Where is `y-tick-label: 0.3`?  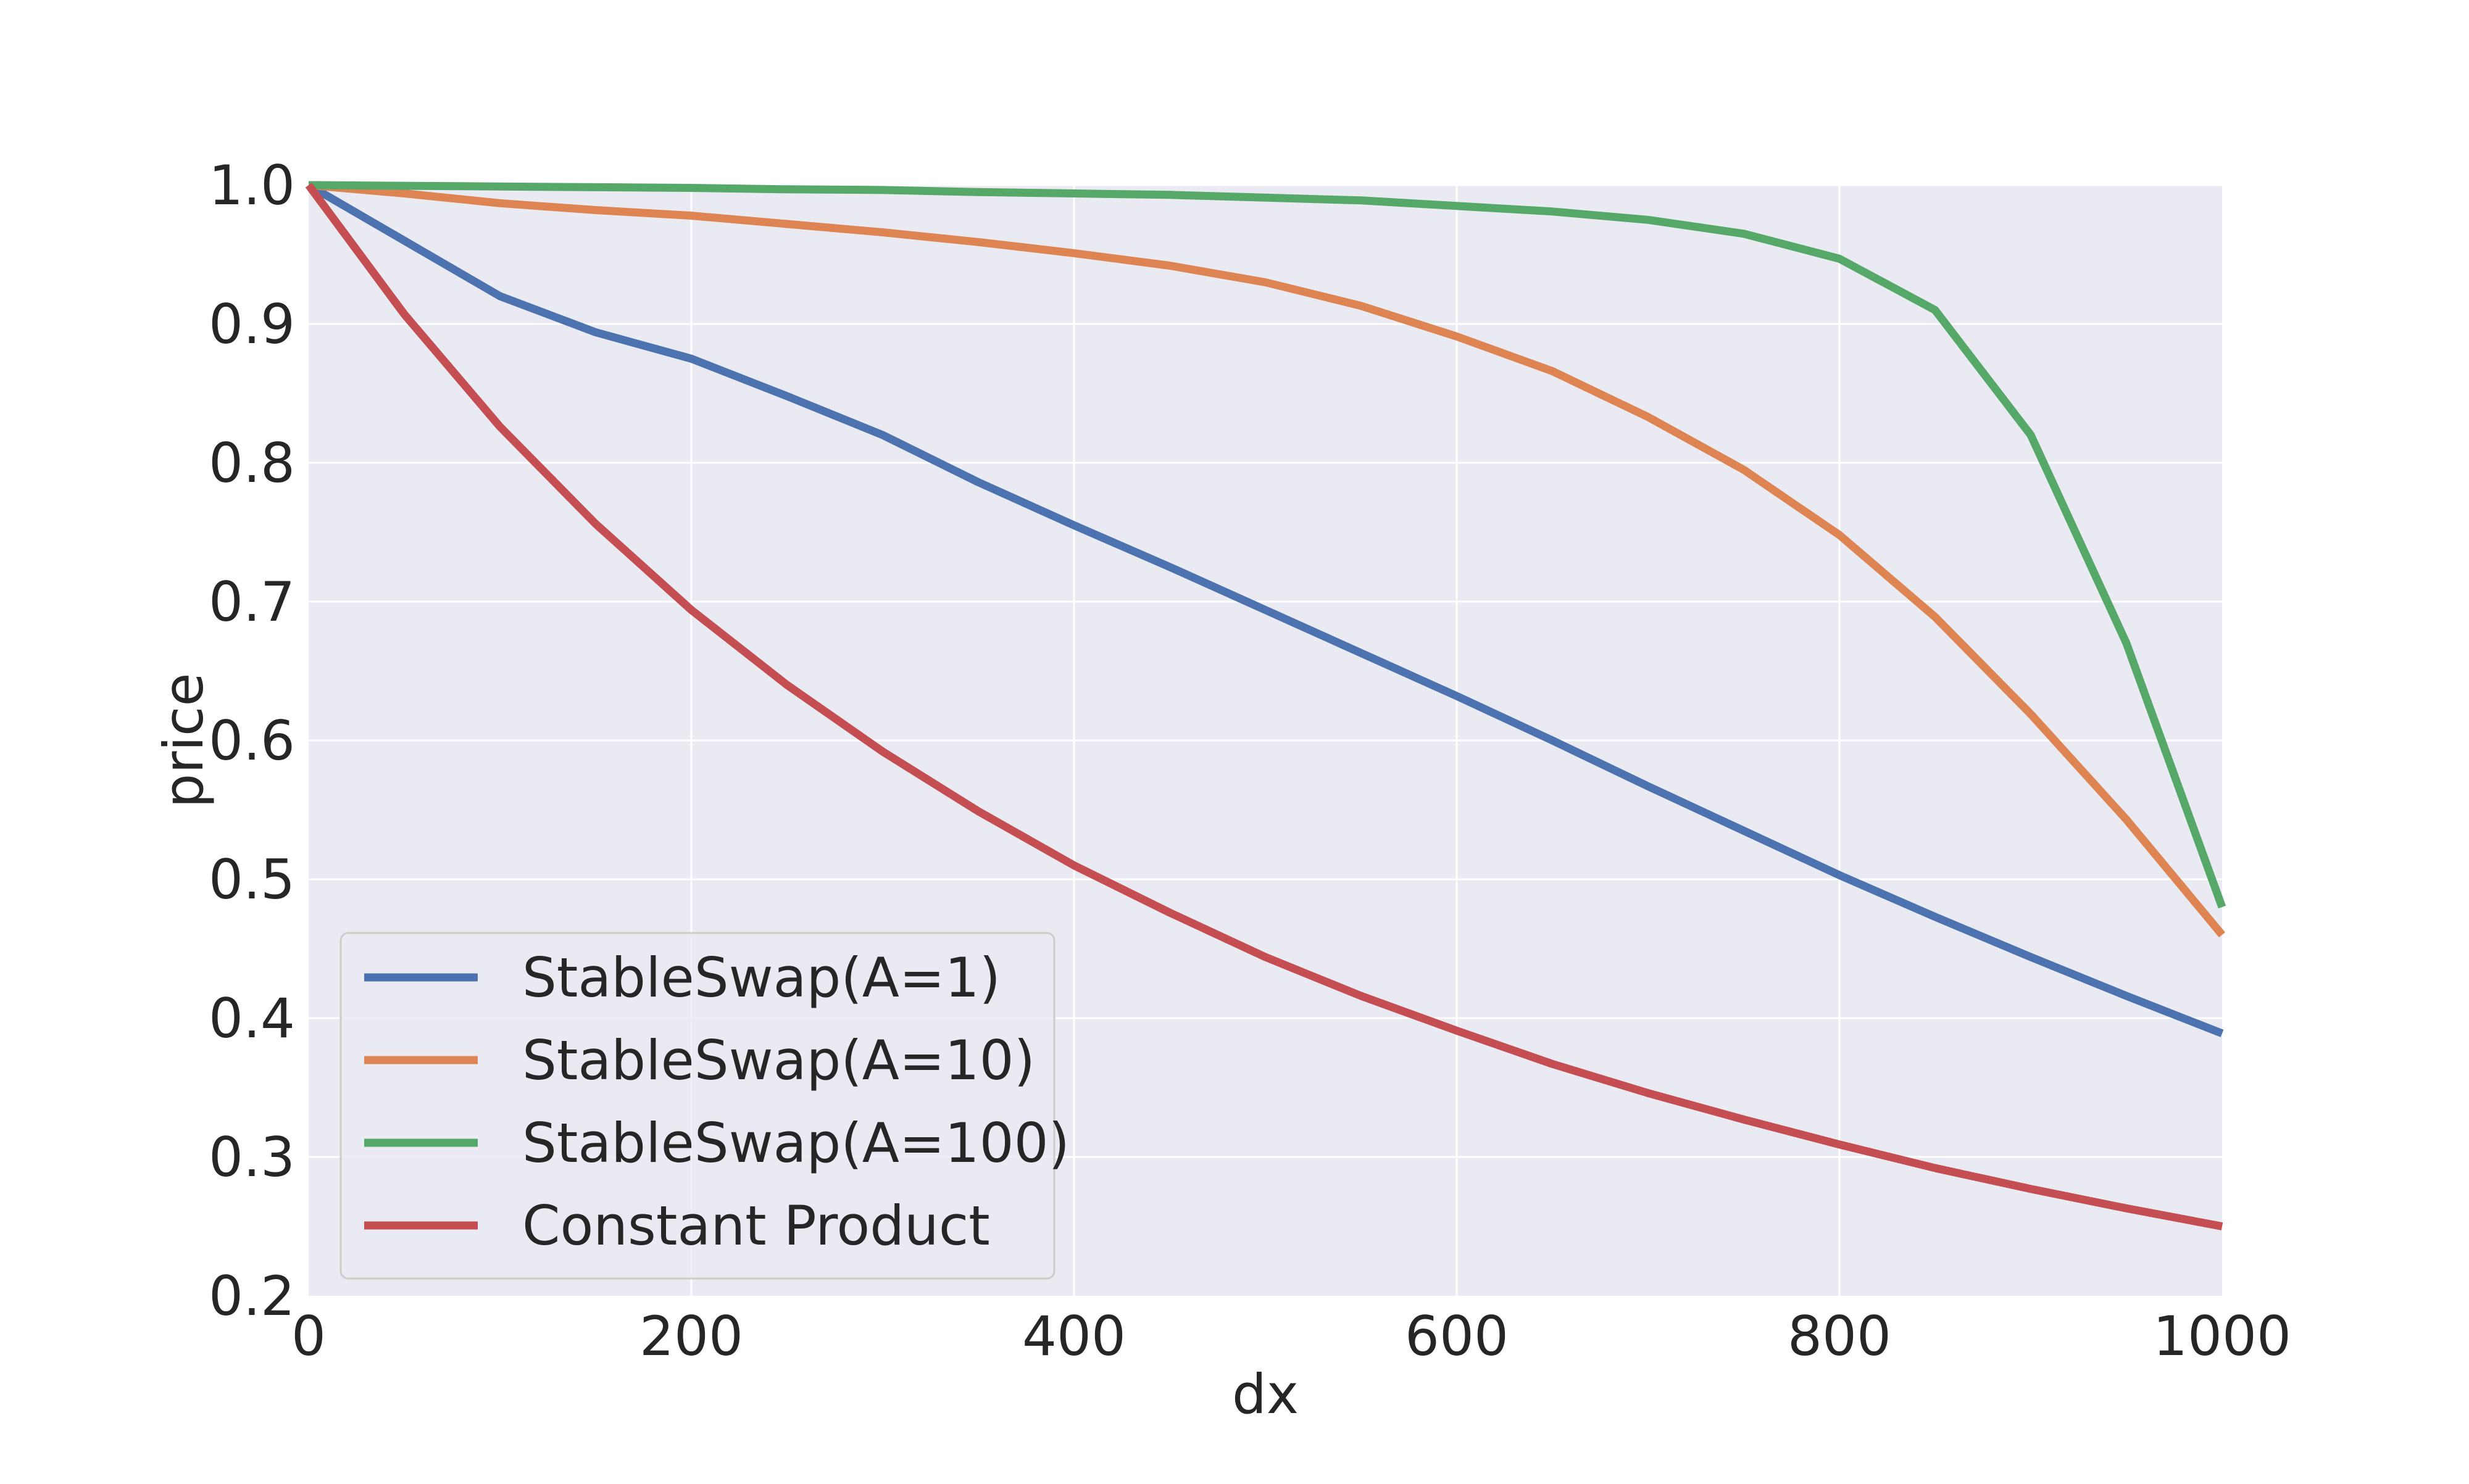 y-tick-label: 0.3 is located at coordinates (252, 1157).